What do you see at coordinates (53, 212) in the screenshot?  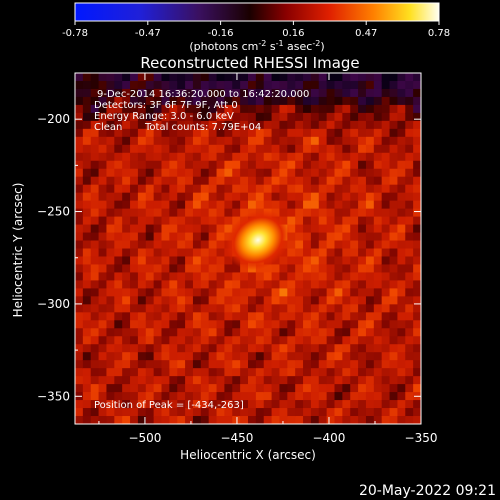 I see `y-tick-label: −250` at bounding box center [53, 212].